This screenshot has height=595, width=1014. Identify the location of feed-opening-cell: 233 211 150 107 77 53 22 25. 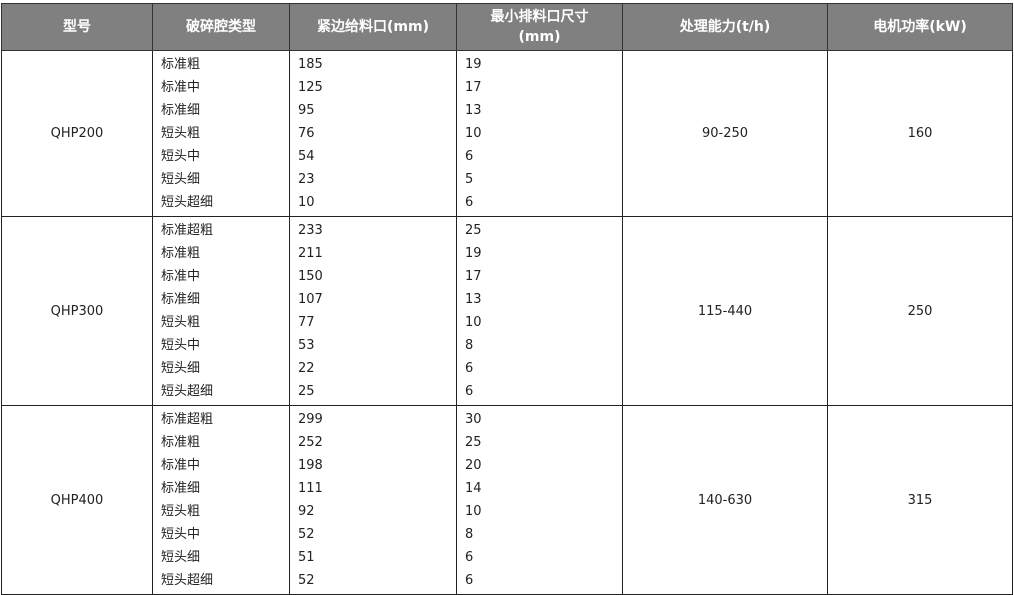
(373, 311).